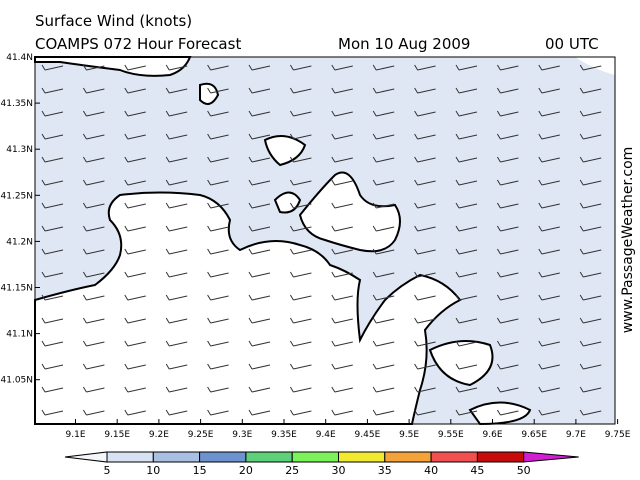 This screenshot has width=640, height=480. Describe the element at coordinates (200, 470) in the screenshot. I see `colorbar-label: 15` at that location.